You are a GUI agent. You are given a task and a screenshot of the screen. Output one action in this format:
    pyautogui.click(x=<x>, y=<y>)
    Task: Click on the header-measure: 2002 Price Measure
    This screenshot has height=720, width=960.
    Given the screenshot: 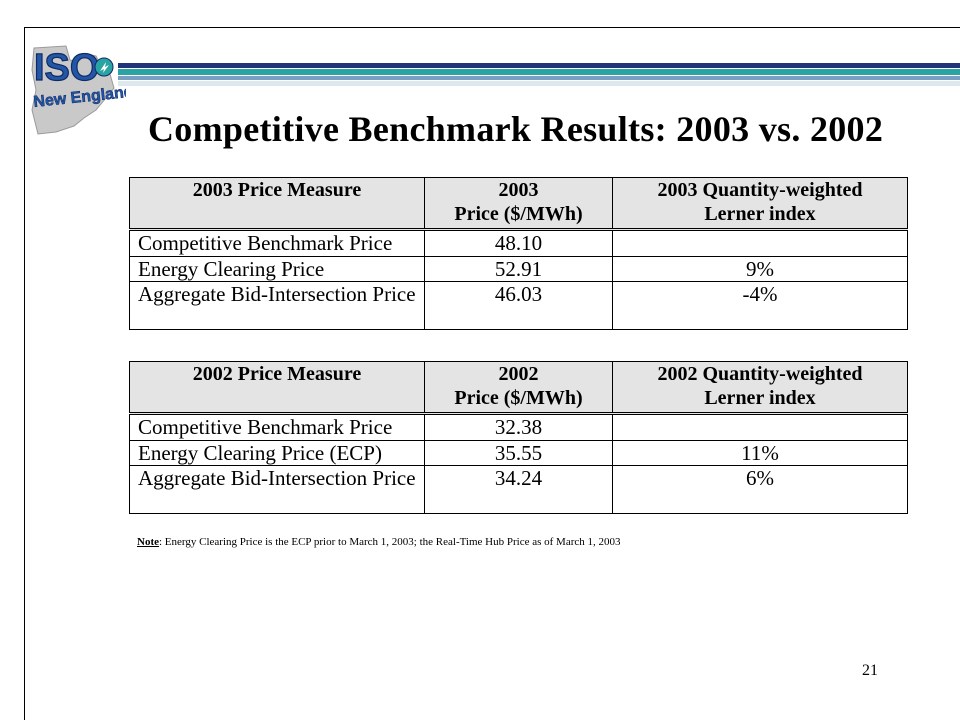 What is the action you would take?
    pyautogui.click(x=277, y=388)
    